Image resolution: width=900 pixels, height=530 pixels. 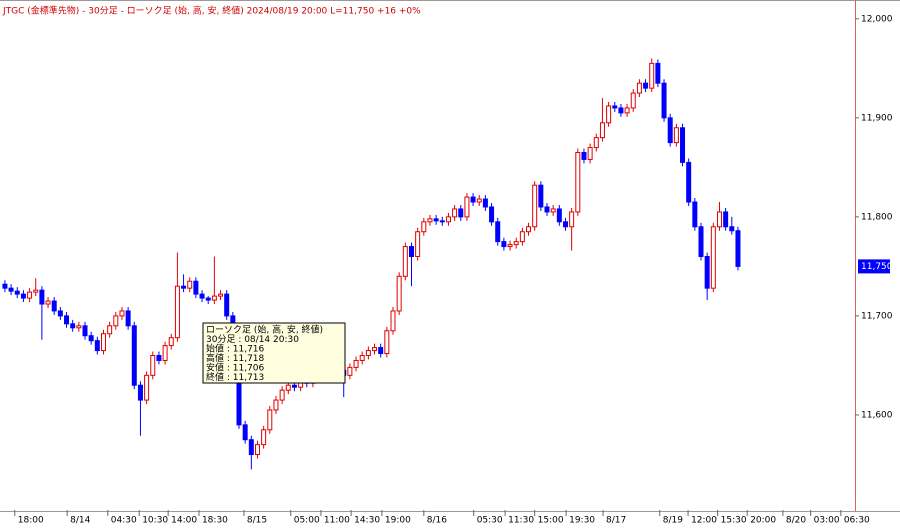 What do you see at coordinates (877, 118) in the screenshot?
I see `y-tick-label: 11,900` at bounding box center [877, 118].